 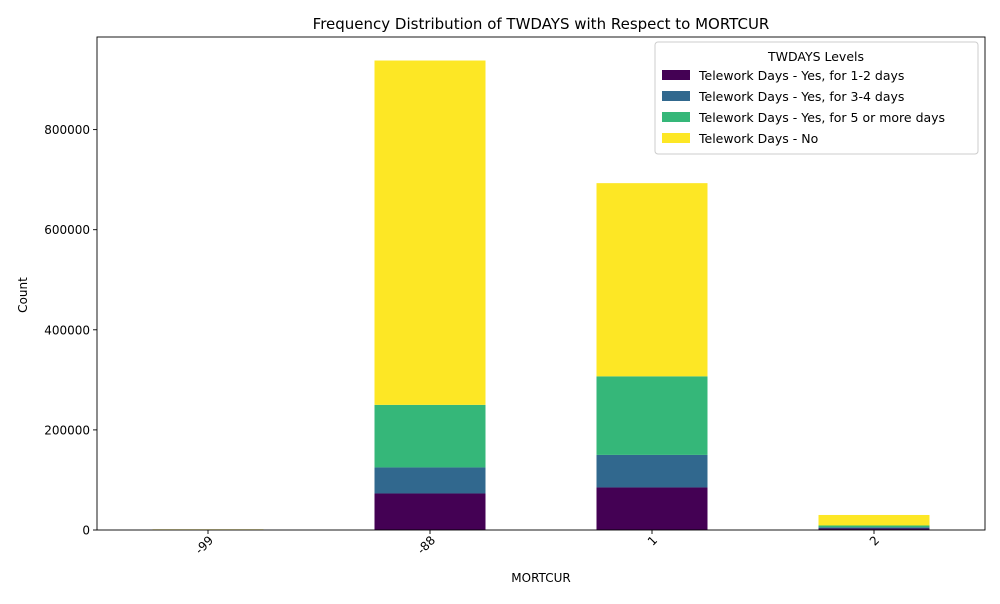 What do you see at coordinates (67, 430) in the screenshot?
I see `y-tick-label: 200000` at bounding box center [67, 430].